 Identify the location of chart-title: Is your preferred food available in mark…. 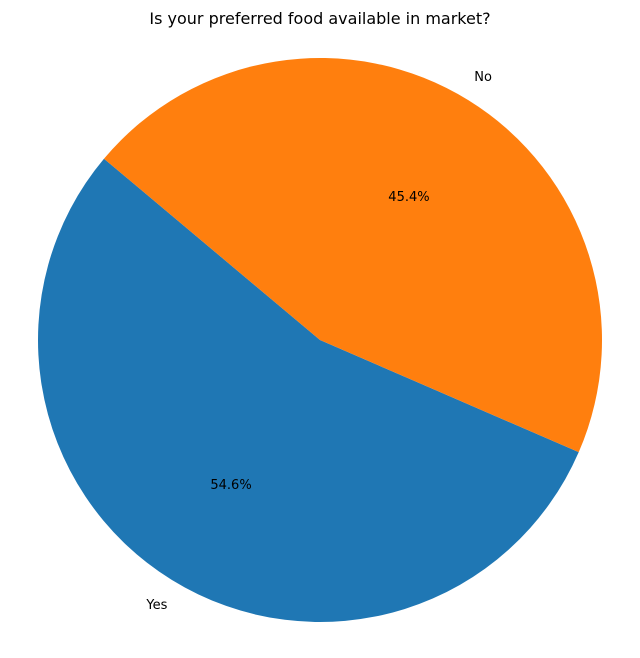
(319, 18).